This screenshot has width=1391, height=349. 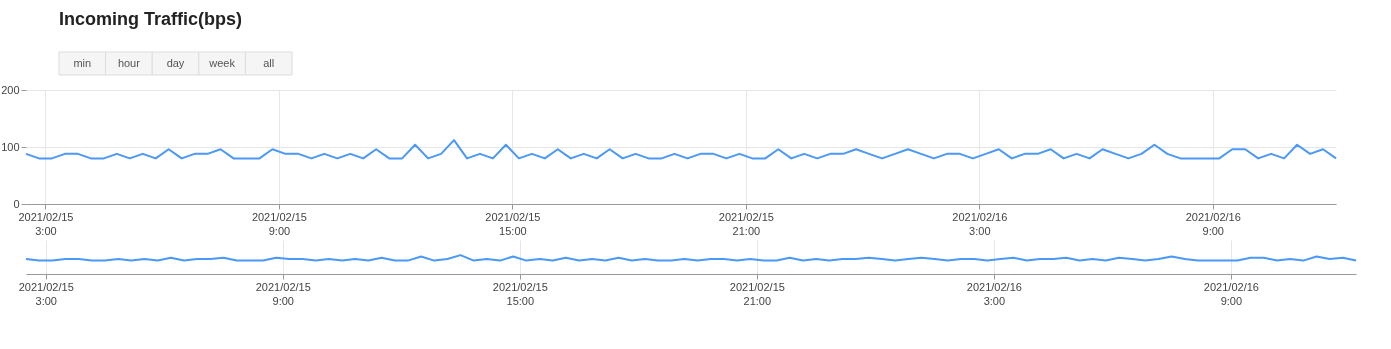 What do you see at coordinates (10, 146) in the screenshot?
I see `y-tick-label: 100` at bounding box center [10, 146].